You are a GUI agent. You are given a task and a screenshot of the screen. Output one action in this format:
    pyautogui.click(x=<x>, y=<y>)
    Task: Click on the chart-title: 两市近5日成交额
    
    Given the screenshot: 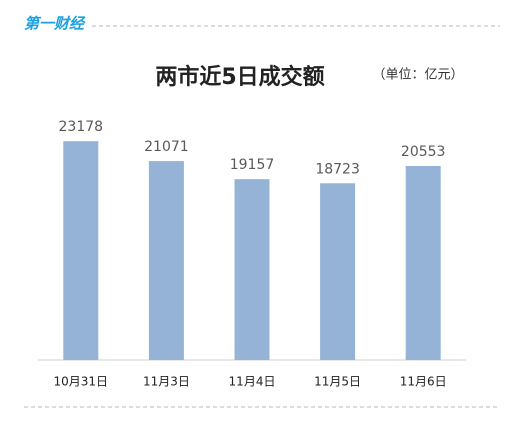 What is the action you would take?
    pyautogui.click(x=239, y=77)
    